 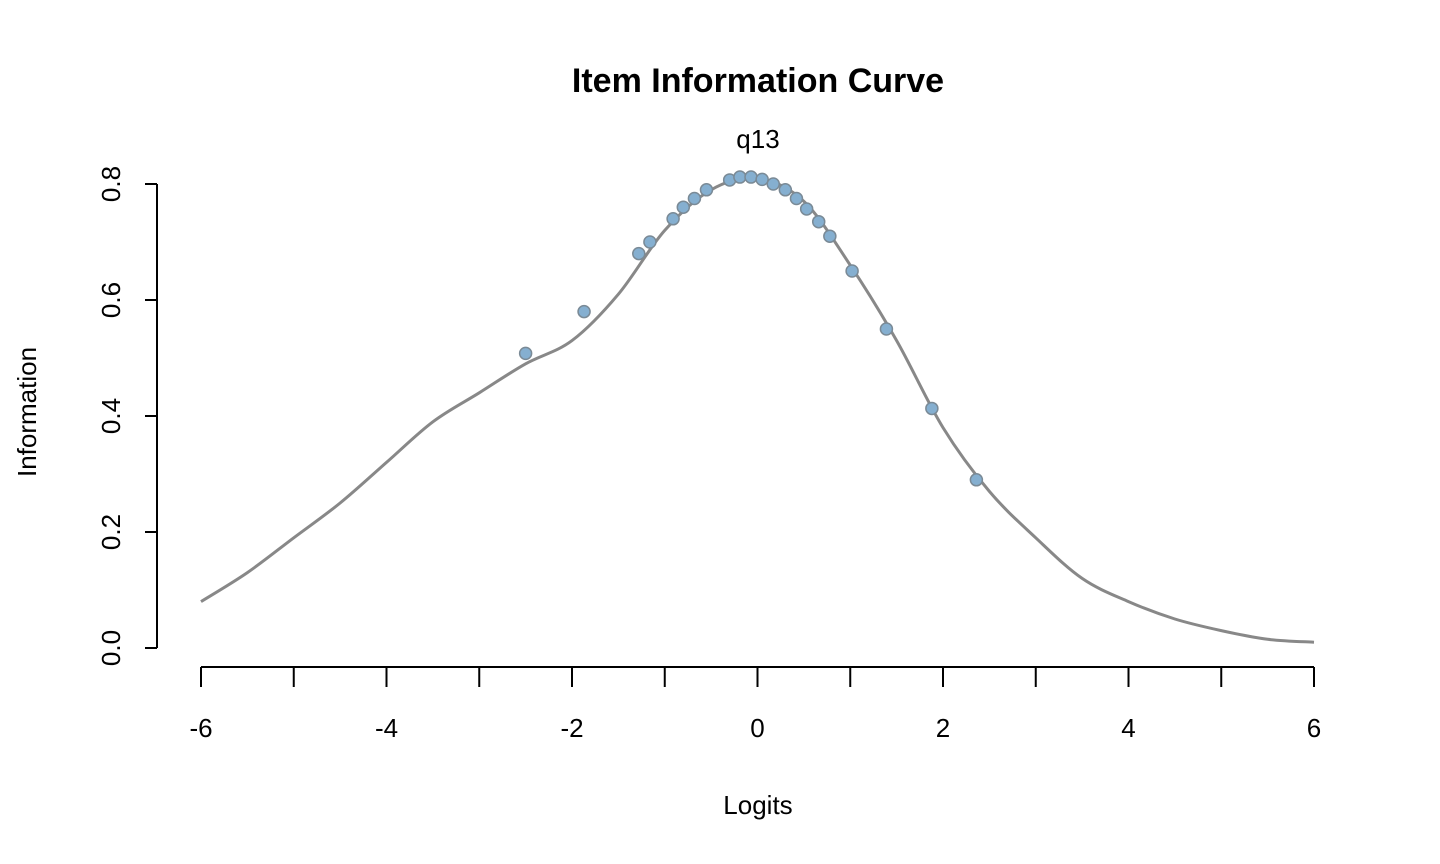 What do you see at coordinates (757, 728) in the screenshot?
I see `x-tick-label: 0` at bounding box center [757, 728].